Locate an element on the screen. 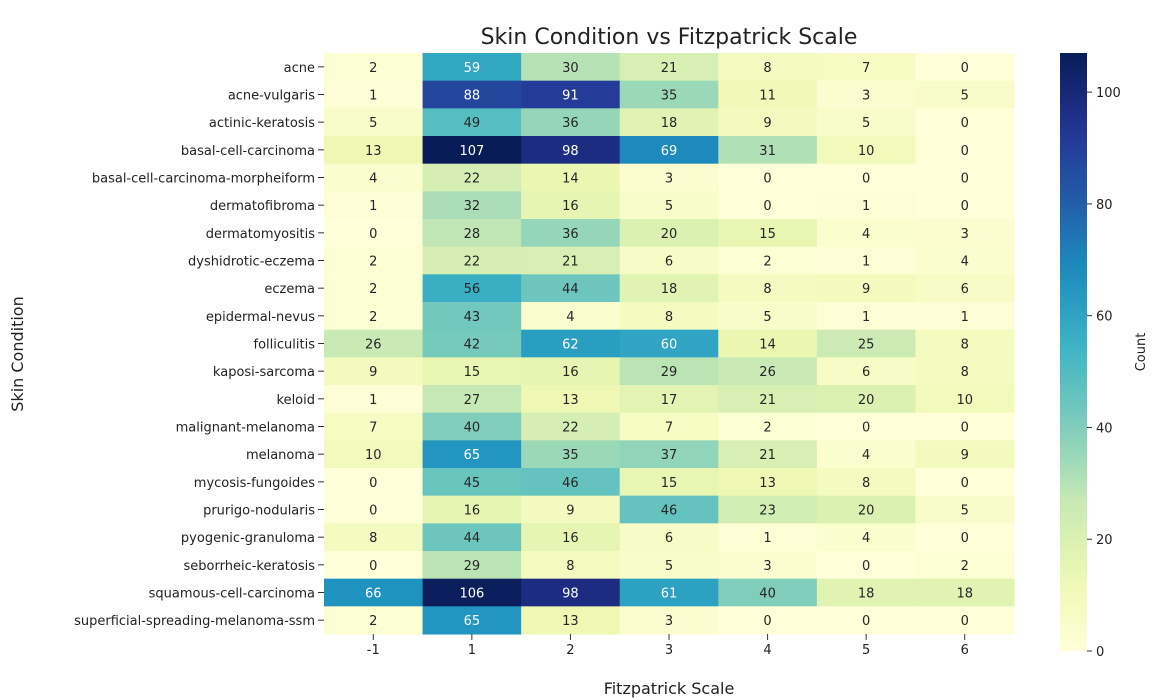 The width and height of the screenshot is (1164, 700). cell-value-label: 43 is located at coordinates (472, 317).